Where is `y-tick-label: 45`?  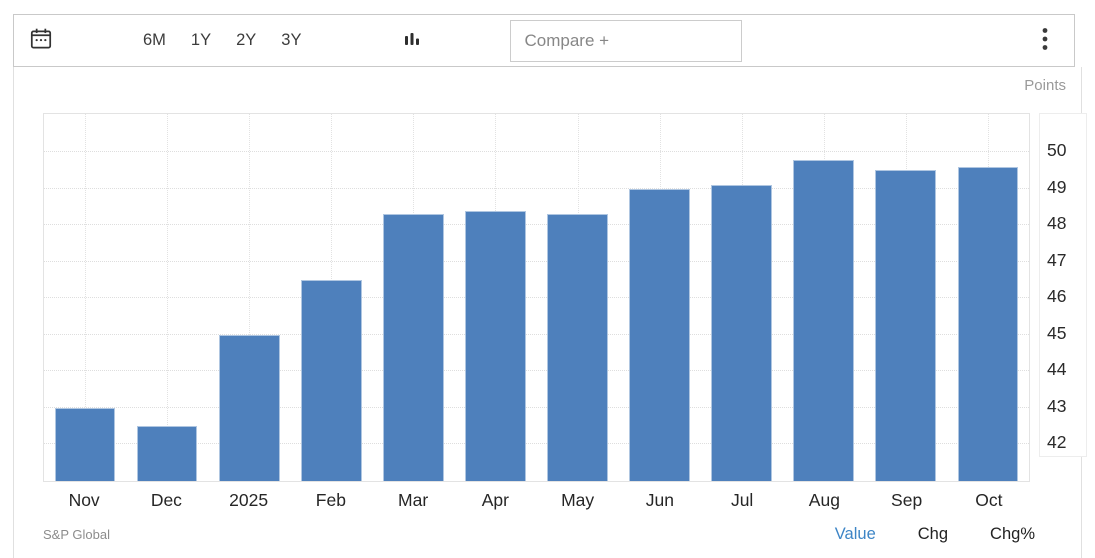 y-tick-label: 45 is located at coordinates (1057, 332).